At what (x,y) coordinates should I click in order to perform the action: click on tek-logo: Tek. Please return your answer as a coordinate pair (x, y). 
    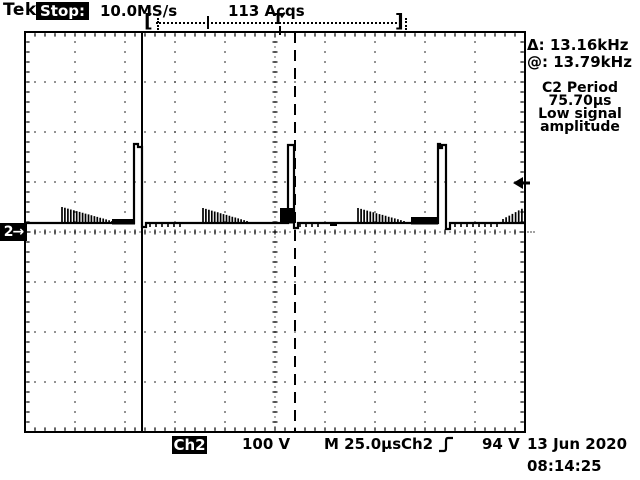
    Looking at the image, I should click on (20, 10).